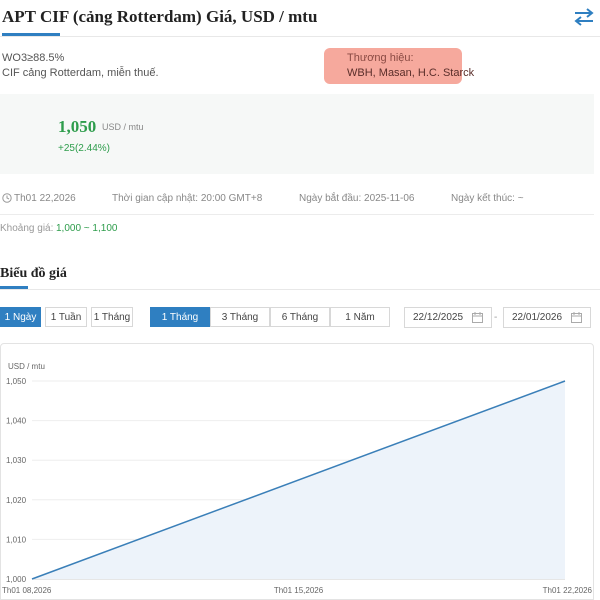  I want to click on interval-1-month-button: 1 Tháng, so click(112, 317).